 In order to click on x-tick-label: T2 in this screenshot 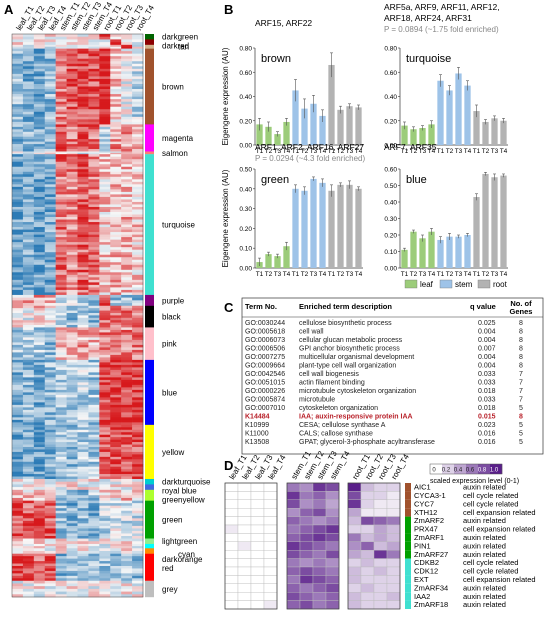, I will do `click(486, 274)`.